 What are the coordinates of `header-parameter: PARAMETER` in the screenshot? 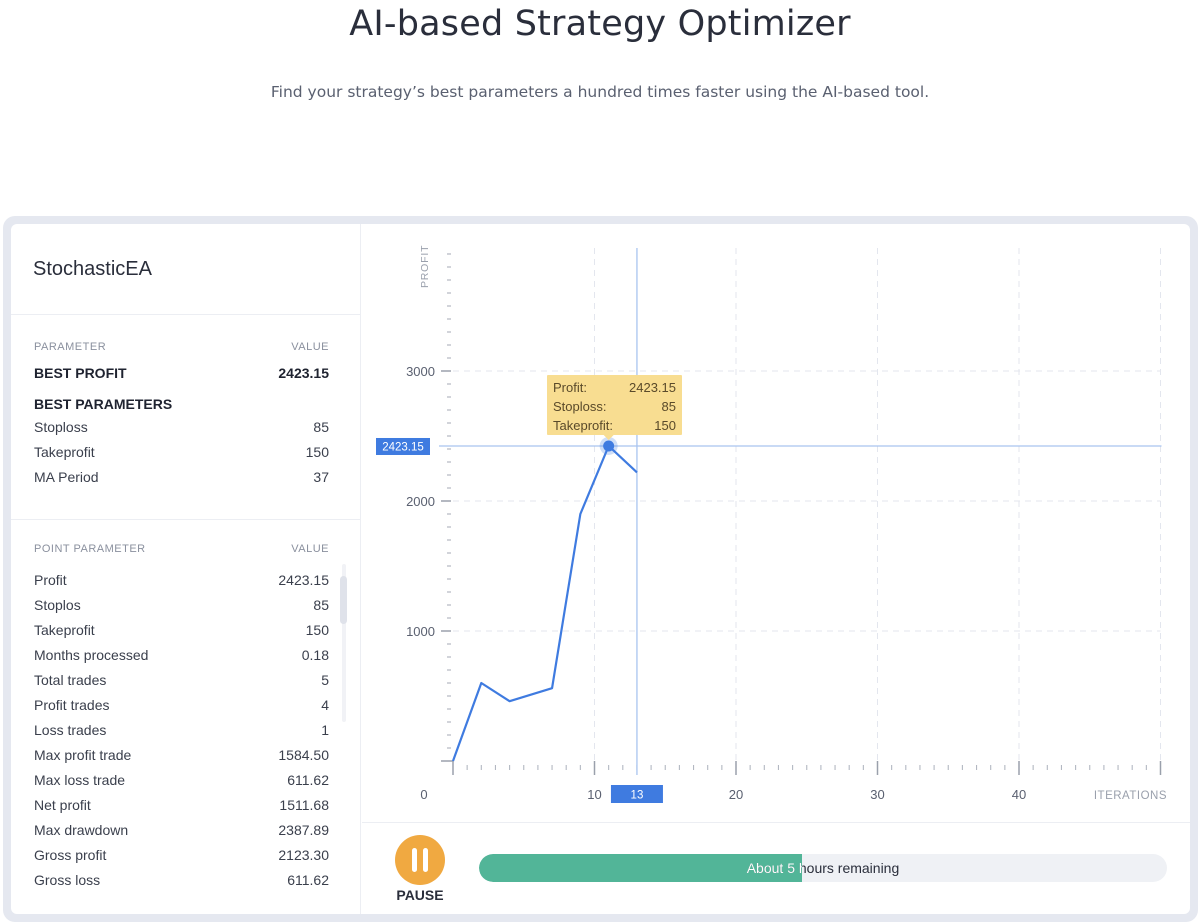 It's located at (70, 347).